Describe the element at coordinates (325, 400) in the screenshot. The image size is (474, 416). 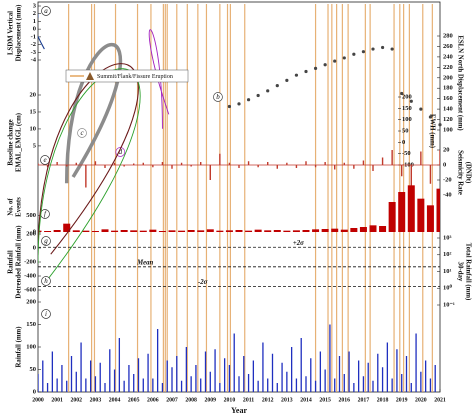
I see `x-tick-label: 2015` at that location.